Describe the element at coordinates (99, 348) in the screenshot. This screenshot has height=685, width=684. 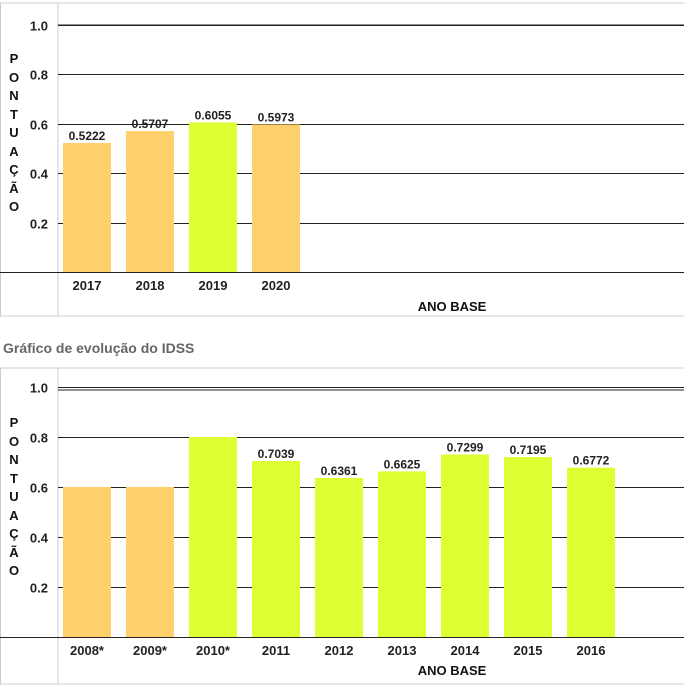
I see `chart-title: Gráfico de evolução do IDSS` at that location.